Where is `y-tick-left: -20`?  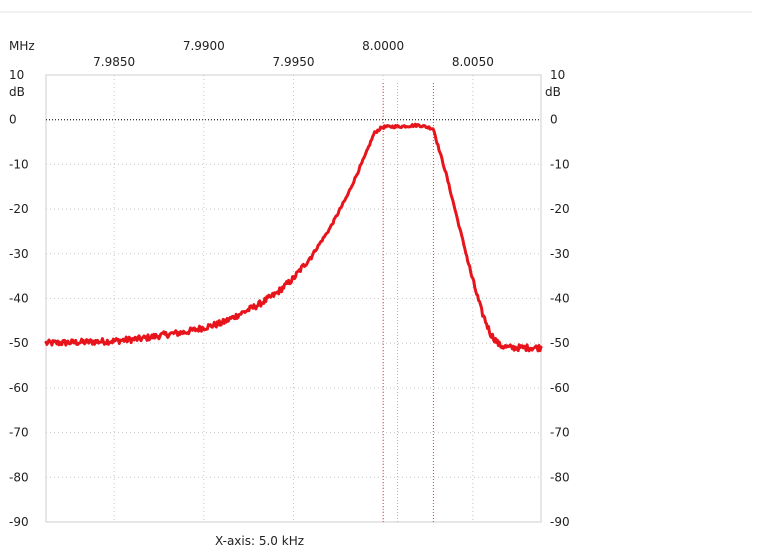
y-tick-left: -20 is located at coordinates (19, 209).